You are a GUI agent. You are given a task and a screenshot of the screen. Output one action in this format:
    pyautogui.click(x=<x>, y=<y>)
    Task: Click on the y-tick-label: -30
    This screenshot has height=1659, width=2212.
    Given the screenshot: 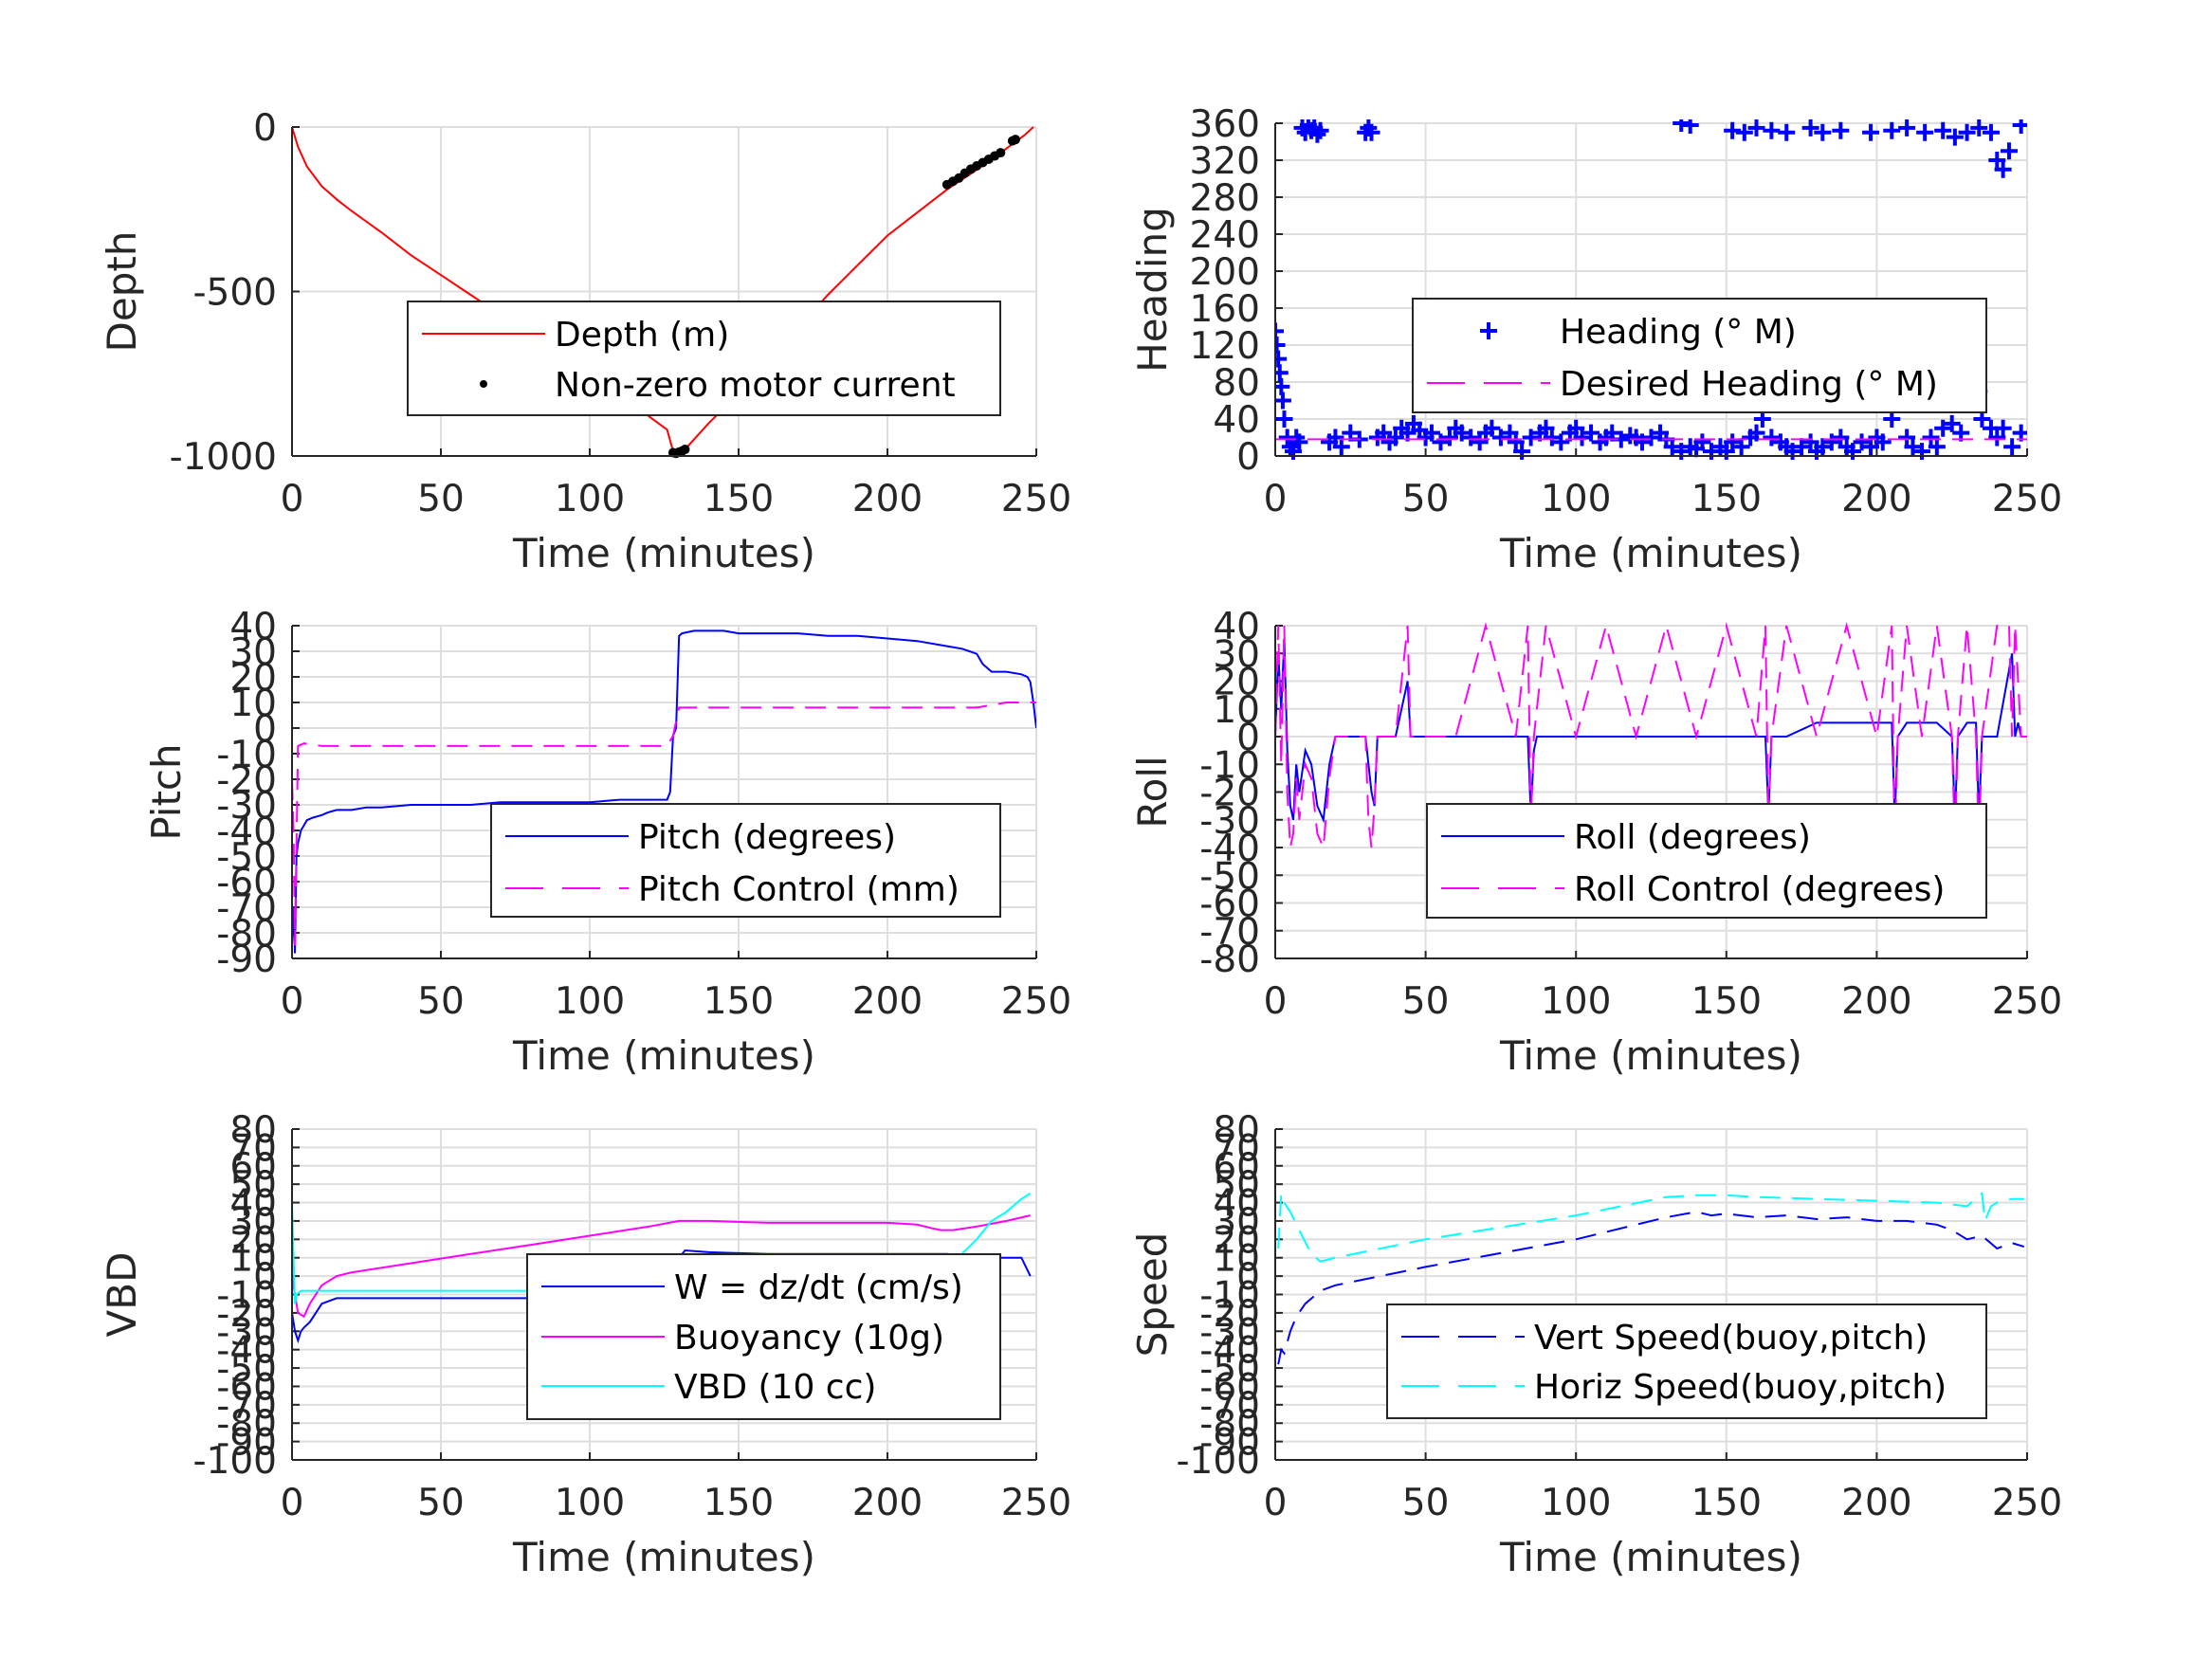 What is the action you would take?
    pyautogui.click(x=1229, y=821)
    